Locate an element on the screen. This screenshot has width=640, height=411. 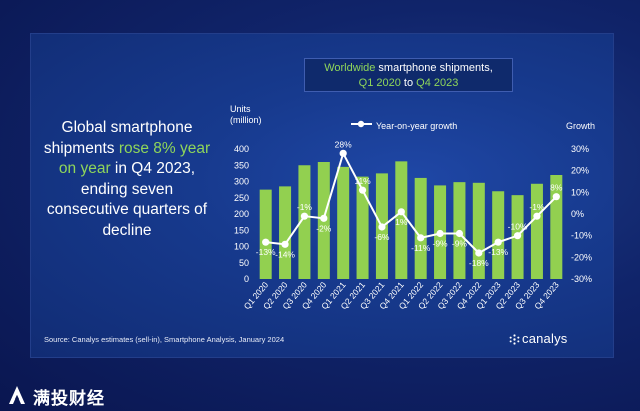
growth-data-label: 1% is located at coordinates (401, 222).